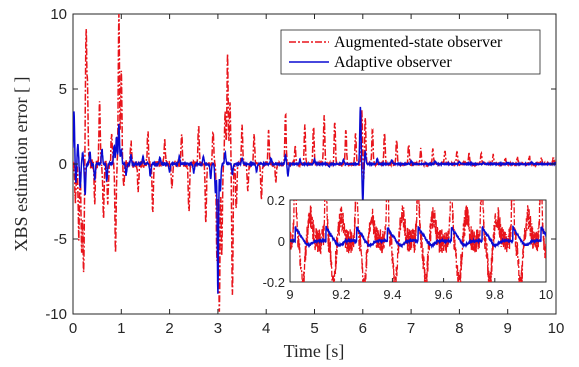 The image size is (579, 367). What do you see at coordinates (419, 290) in the screenshot?
I see `inset-x-axis: 9 9.2 9.4 9.6 9.8 10` at bounding box center [419, 290].